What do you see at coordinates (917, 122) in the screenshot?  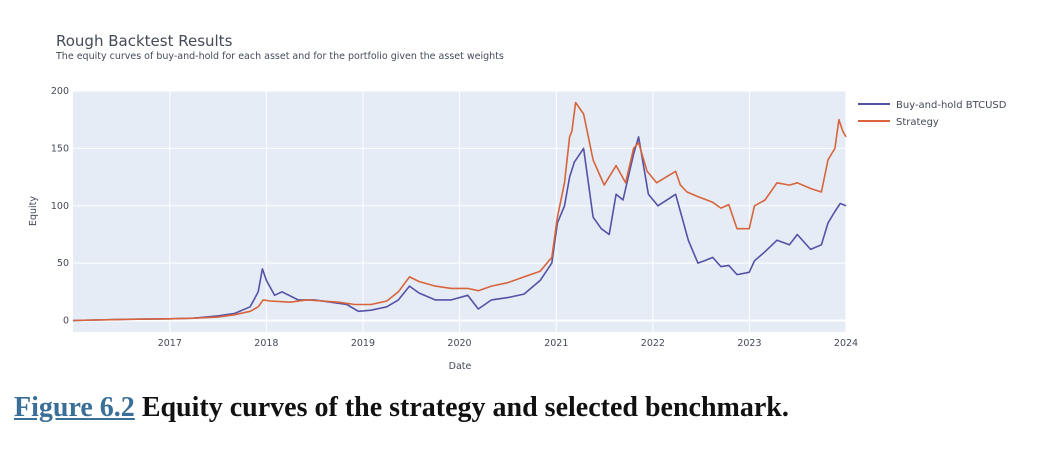 I see `legend-label: Strategy` at bounding box center [917, 122].